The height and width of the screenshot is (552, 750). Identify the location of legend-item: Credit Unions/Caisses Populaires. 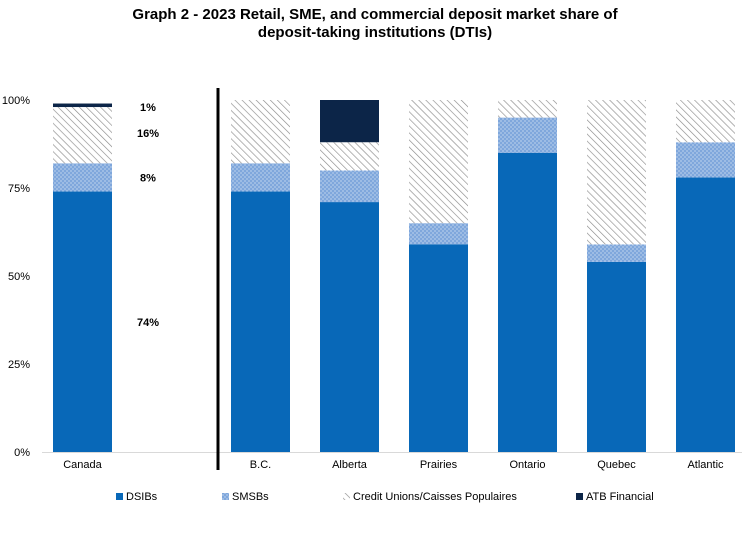
(430, 497).